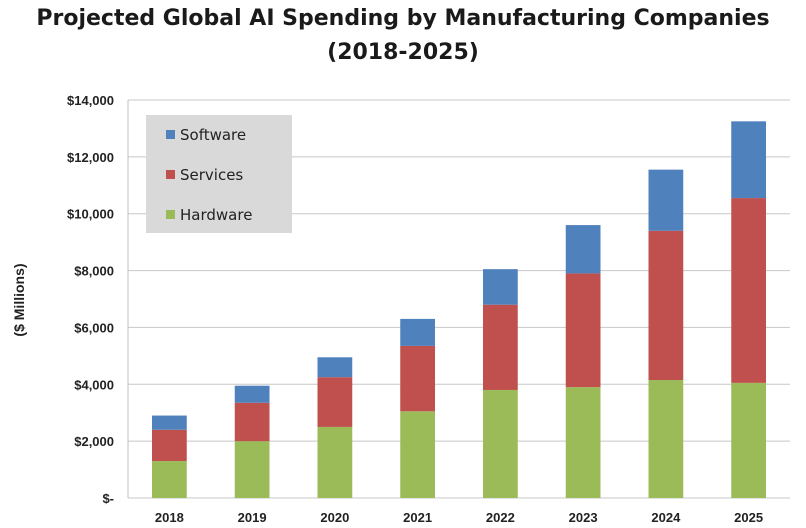 This screenshot has height=528, width=806. Describe the element at coordinates (252, 394) in the screenshot. I see `bar-software-2019` at that location.